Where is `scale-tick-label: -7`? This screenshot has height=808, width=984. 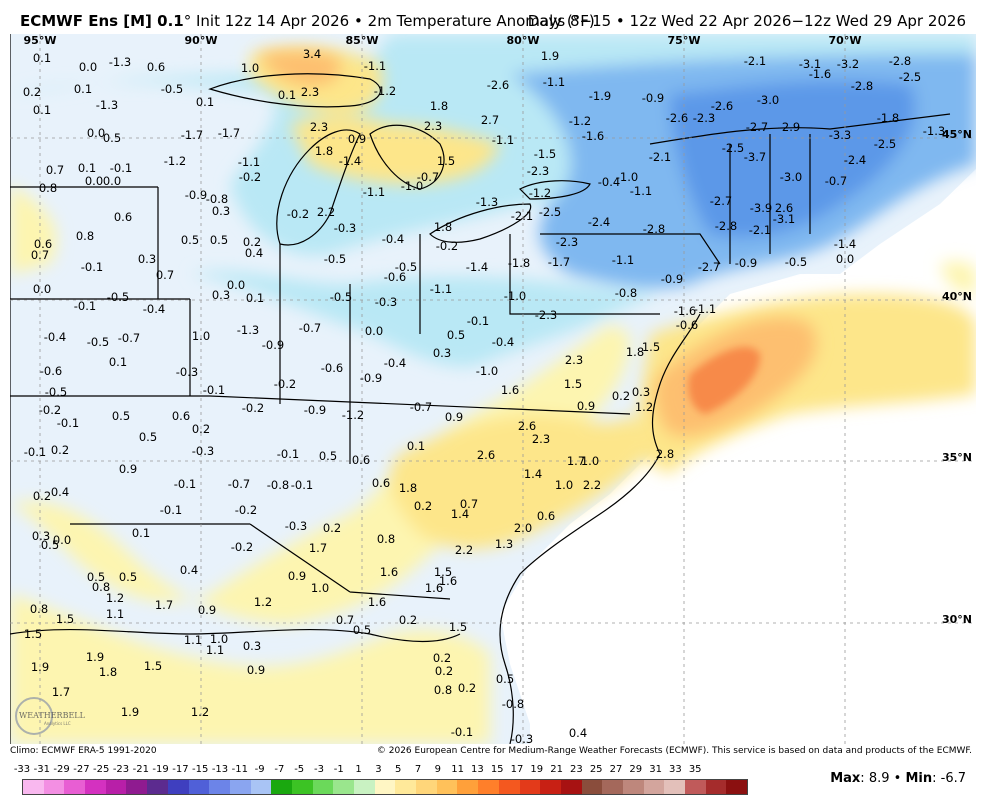
scale-tick-label: -7 is located at coordinates (279, 769).